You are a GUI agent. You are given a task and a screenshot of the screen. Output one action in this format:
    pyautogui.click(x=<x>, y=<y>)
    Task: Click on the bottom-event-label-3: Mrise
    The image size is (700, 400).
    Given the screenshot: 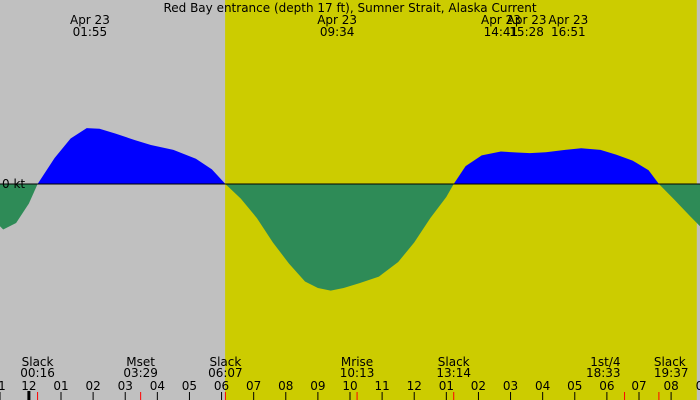 What is the action you would take?
    pyautogui.click(x=357, y=362)
    